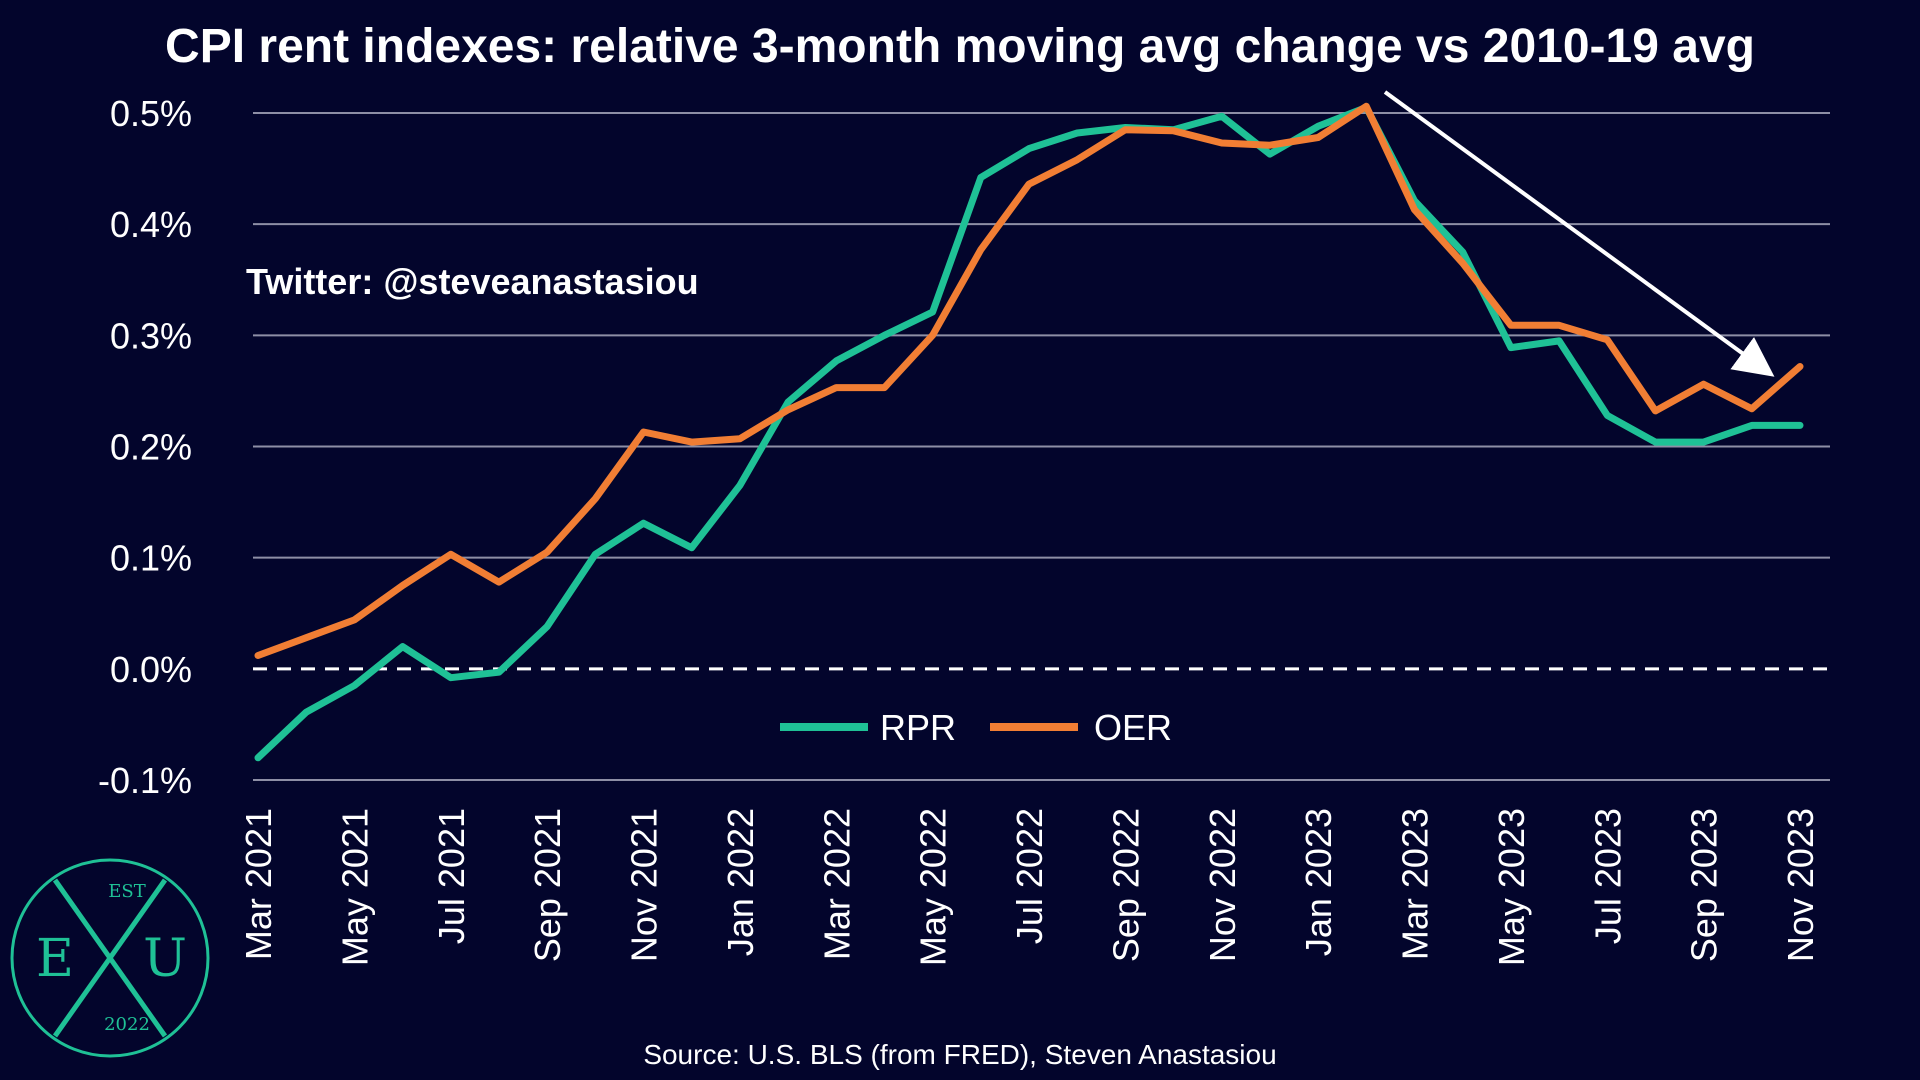 The height and width of the screenshot is (1080, 1920). Describe the element at coordinates (354, 887) in the screenshot. I see `x-tick-label: May 2021` at that location.